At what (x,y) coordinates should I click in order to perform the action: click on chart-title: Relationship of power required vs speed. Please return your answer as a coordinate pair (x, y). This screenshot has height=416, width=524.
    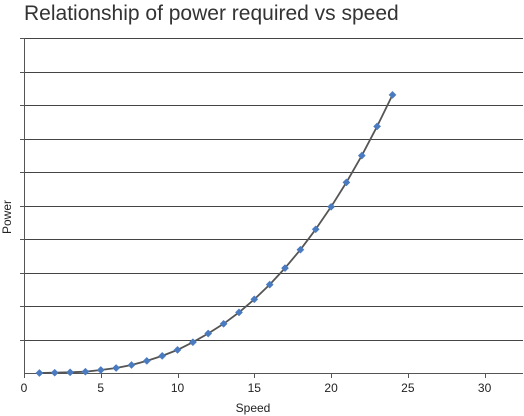
    Looking at the image, I should click on (211, 13).